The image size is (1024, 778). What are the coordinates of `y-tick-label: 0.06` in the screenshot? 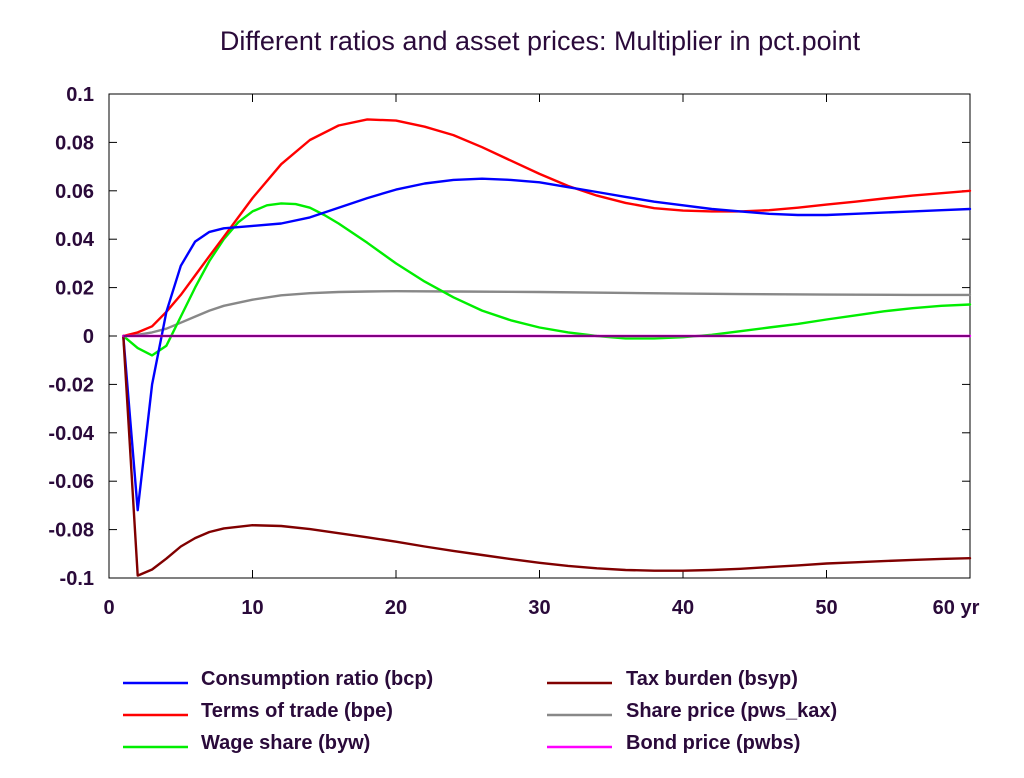 It's located at (74, 192).